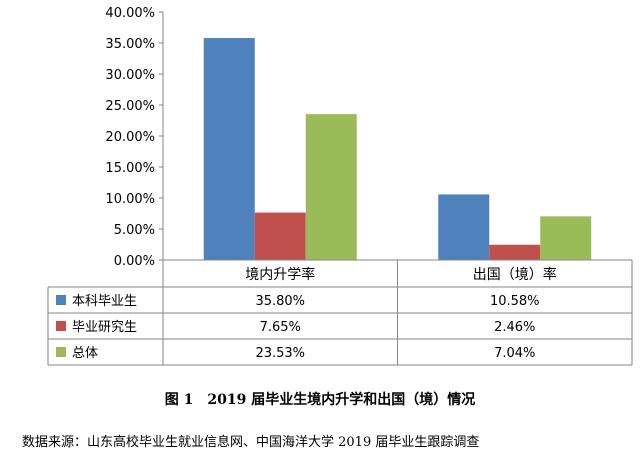  What do you see at coordinates (280, 353) in the screenshot?
I see `data-label: 23.53%` at bounding box center [280, 353].